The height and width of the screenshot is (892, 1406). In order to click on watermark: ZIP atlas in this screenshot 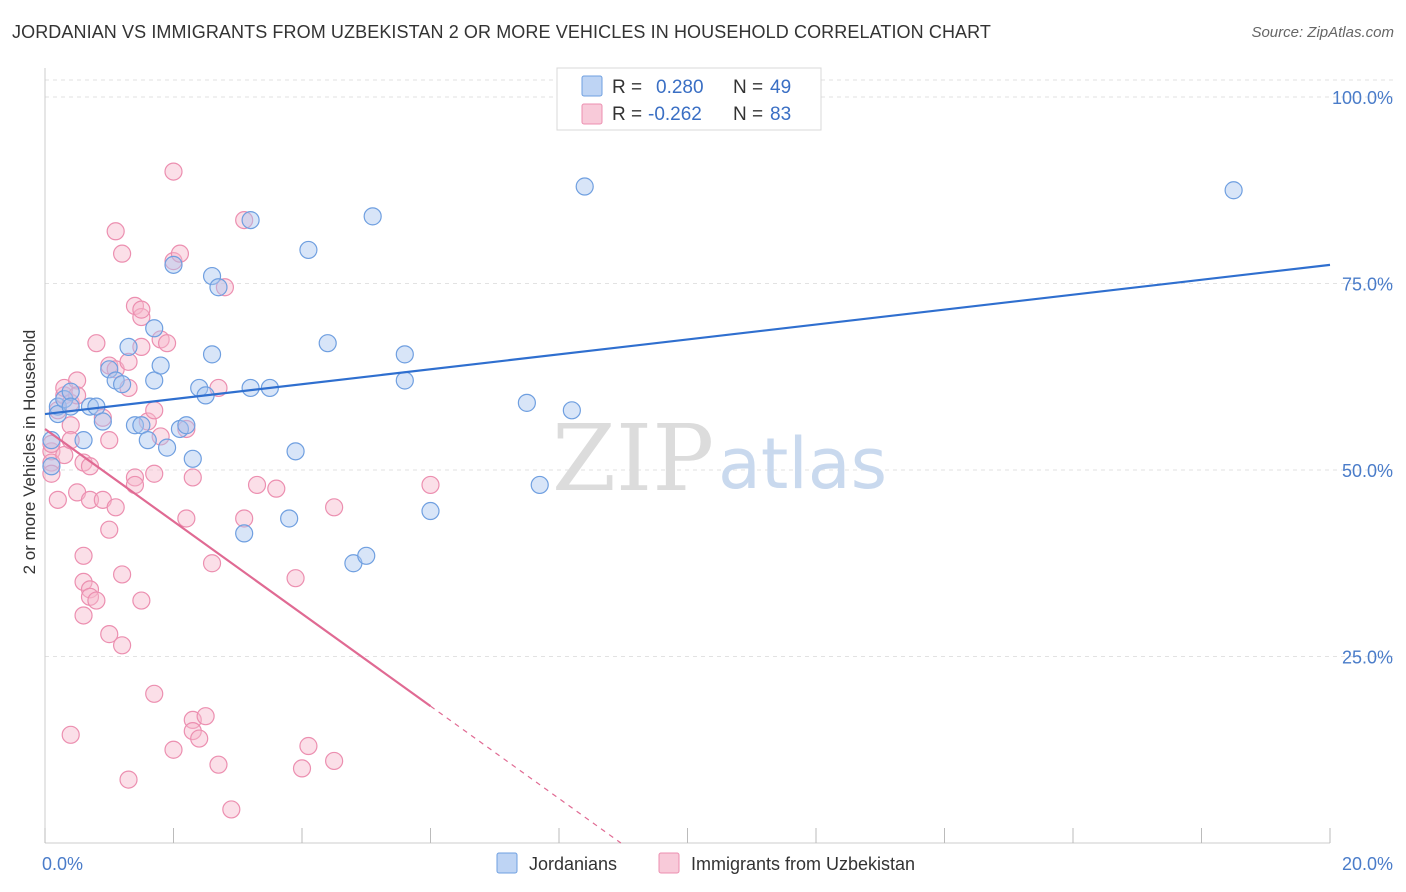, I will do `click(719, 458)`.